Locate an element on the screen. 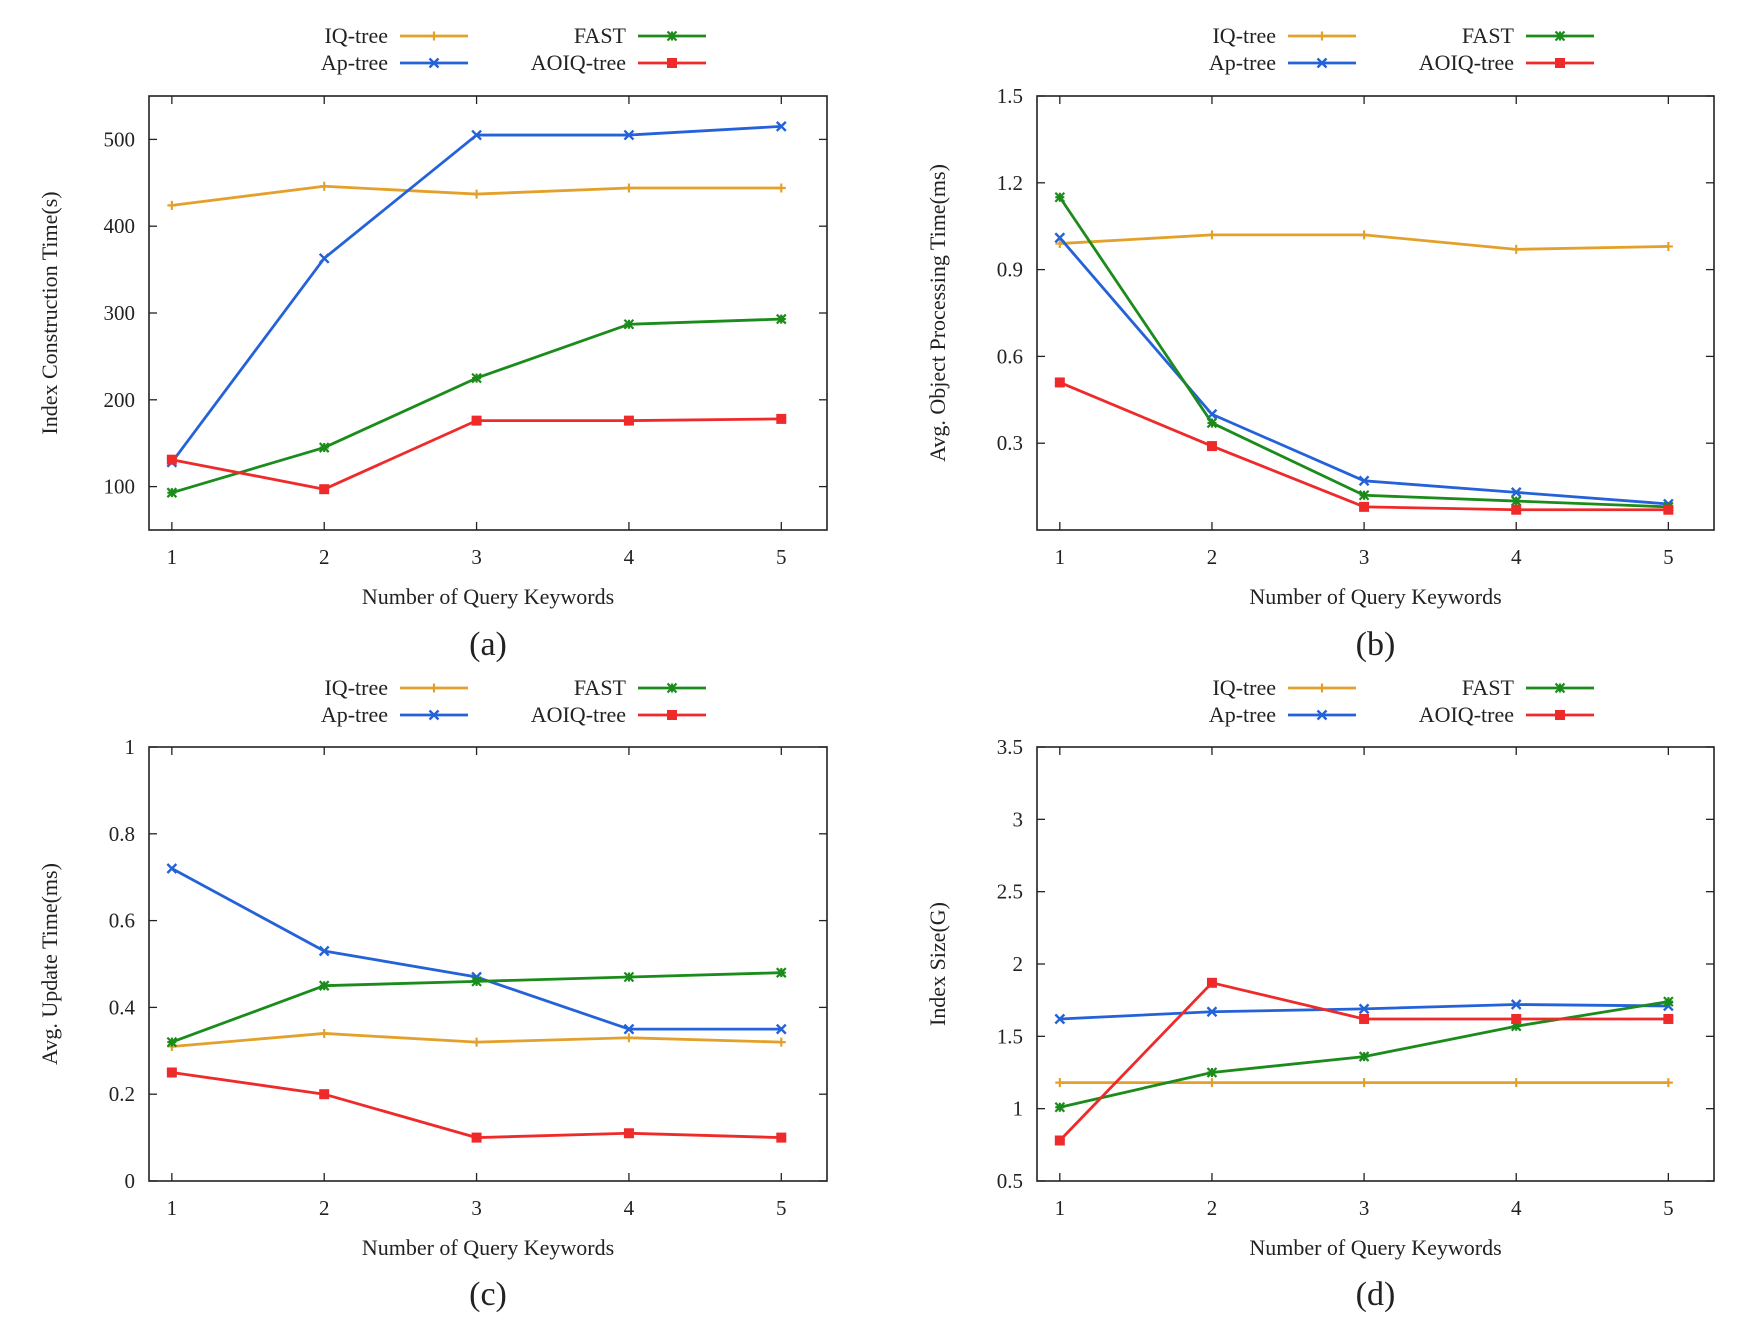 The width and height of the screenshot is (1758, 1328). y-tick-label: 0.2 is located at coordinates (122, 1094).